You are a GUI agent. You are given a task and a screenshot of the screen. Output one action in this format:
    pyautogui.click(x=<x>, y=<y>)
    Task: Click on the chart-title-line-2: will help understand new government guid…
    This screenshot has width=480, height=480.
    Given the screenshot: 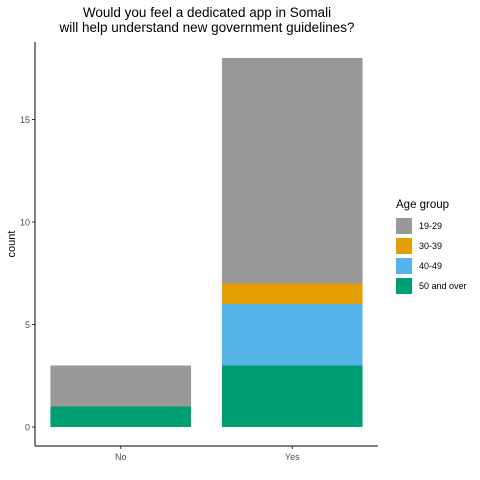 What is the action you would take?
    pyautogui.click(x=207, y=27)
    